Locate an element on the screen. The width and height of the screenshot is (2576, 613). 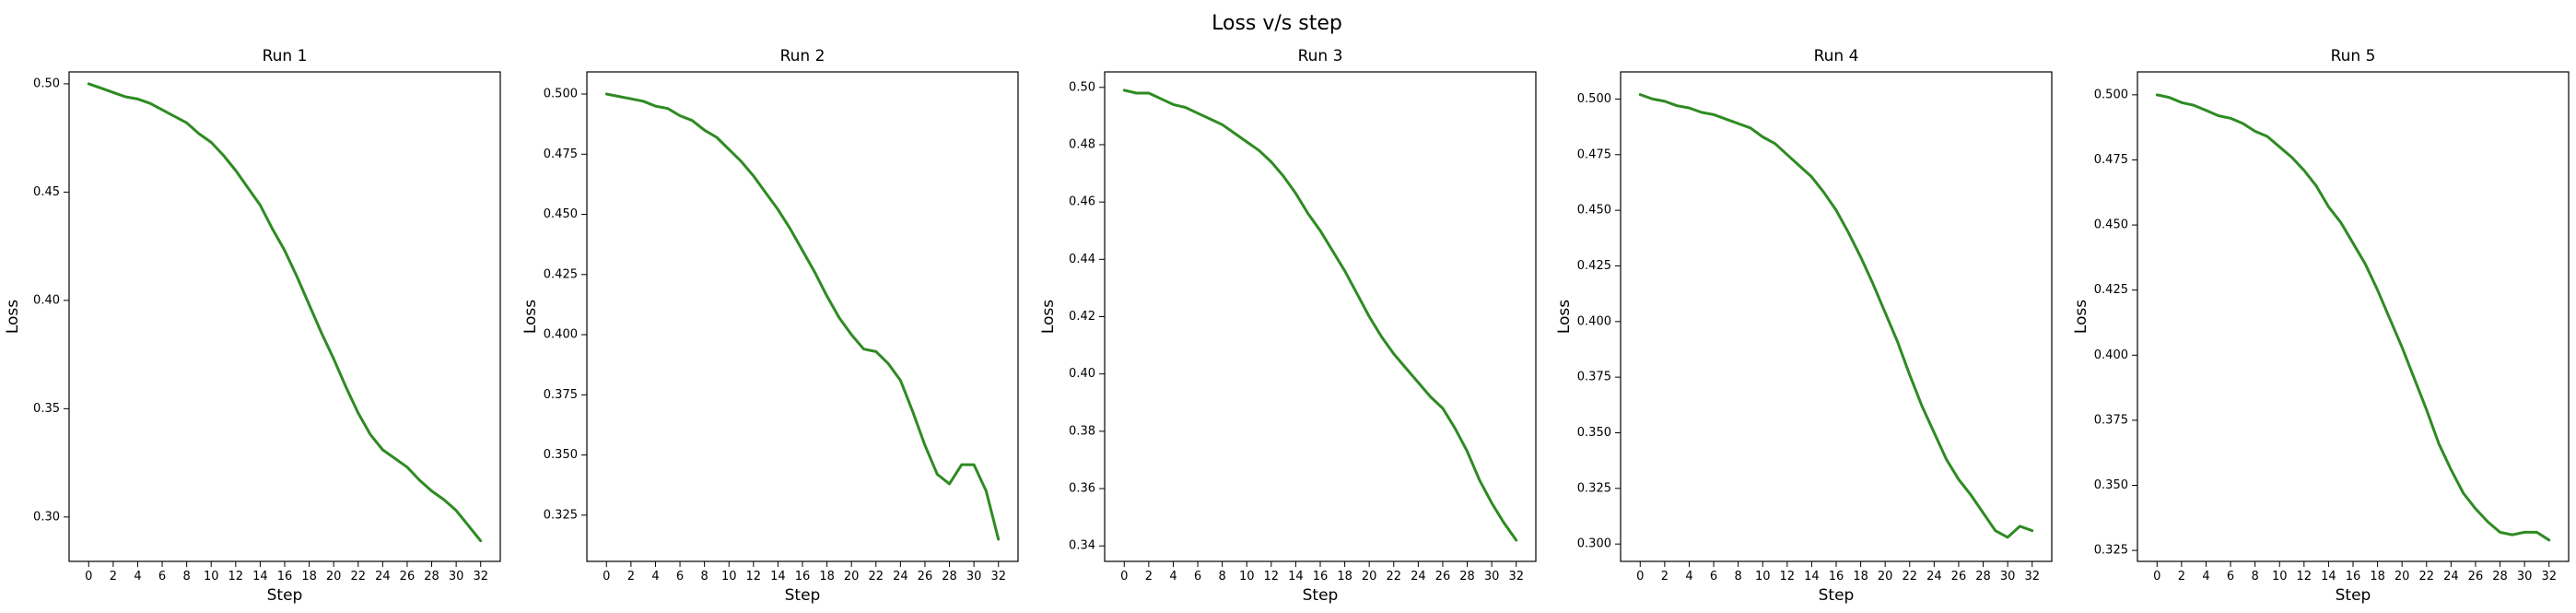
y-tick-label: 0.44 is located at coordinates (1082, 259).